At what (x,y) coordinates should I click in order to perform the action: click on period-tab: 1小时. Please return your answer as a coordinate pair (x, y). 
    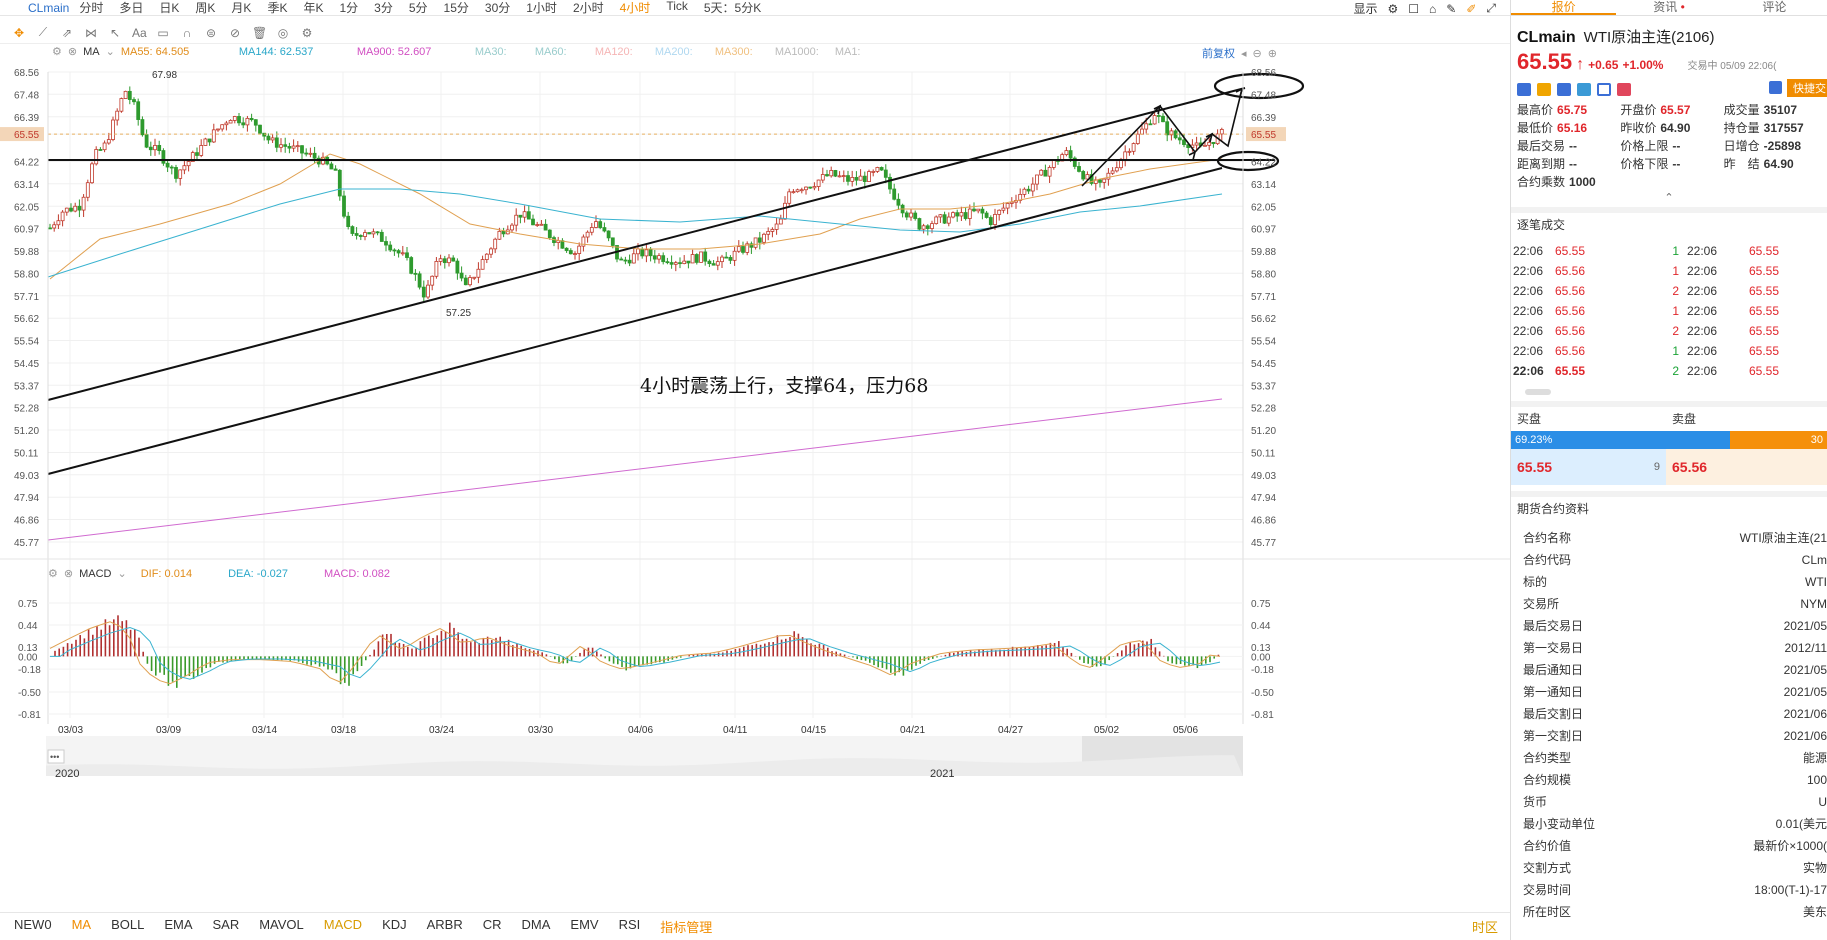
    Looking at the image, I should click on (541, 8).